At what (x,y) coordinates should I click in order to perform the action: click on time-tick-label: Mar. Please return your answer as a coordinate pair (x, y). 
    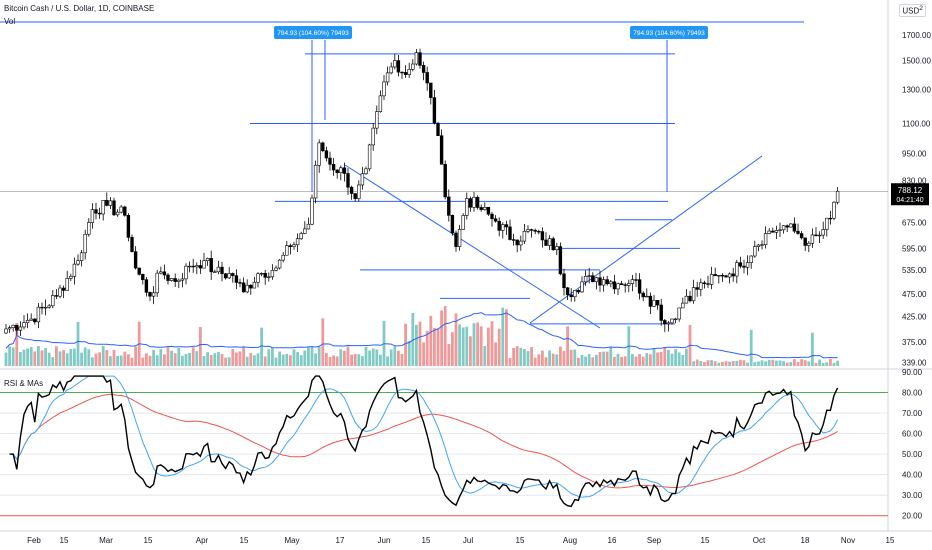
    Looking at the image, I should click on (106, 540).